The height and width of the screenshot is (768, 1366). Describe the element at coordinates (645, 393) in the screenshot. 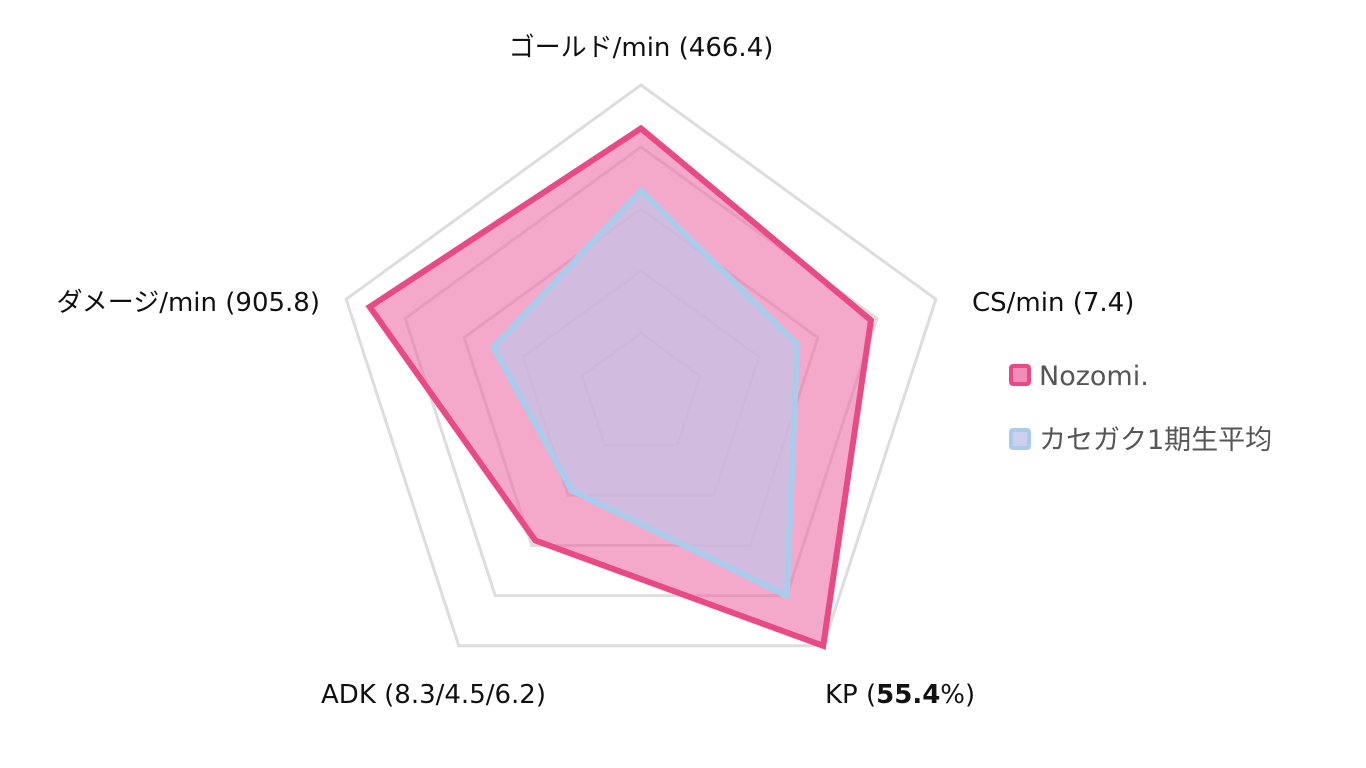

I see `series-area-average` at that location.